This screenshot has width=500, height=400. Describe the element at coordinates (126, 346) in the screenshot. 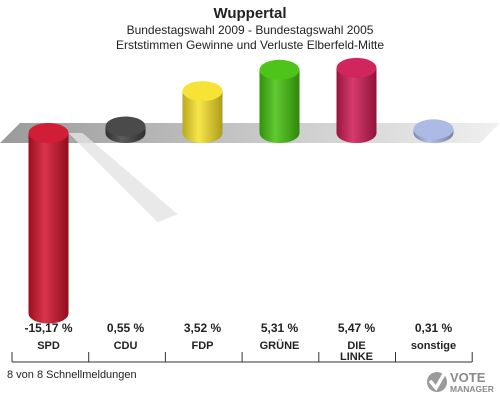

I see `category-label: CDU` at that location.